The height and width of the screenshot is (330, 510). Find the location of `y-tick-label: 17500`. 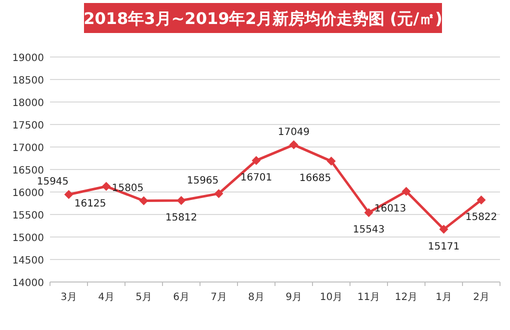

y-tick-label: 17500 is located at coordinates (28, 126).